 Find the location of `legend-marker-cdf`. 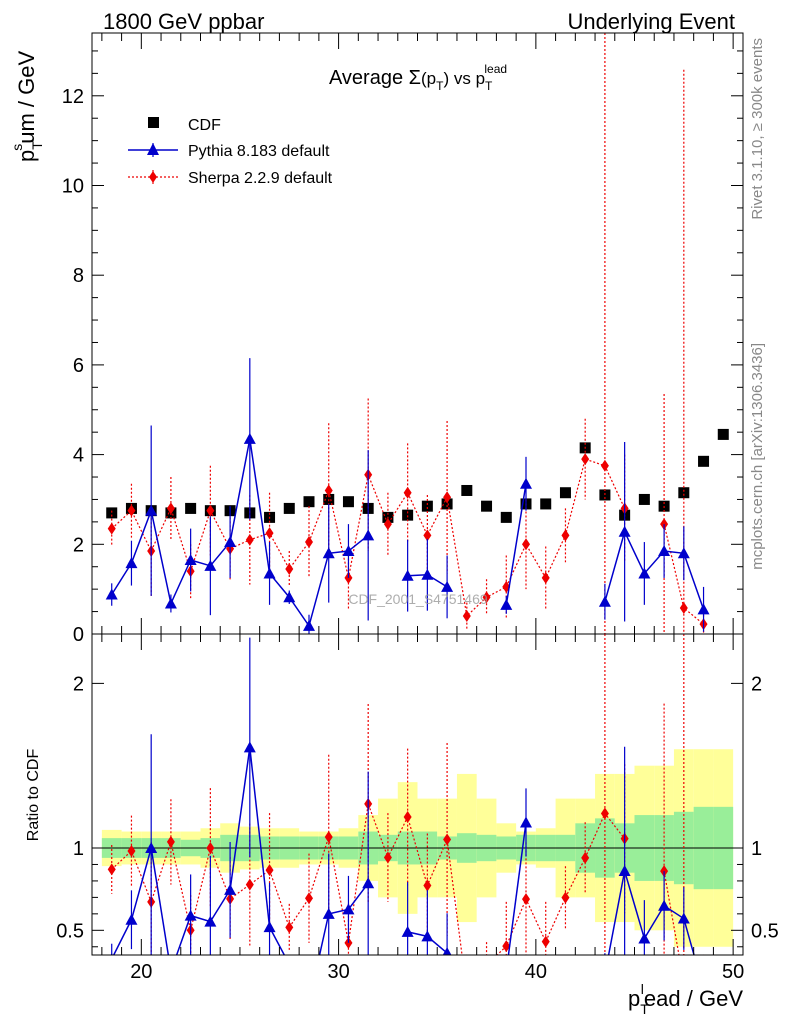

legend-marker-cdf is located at coordinates (153, 122).